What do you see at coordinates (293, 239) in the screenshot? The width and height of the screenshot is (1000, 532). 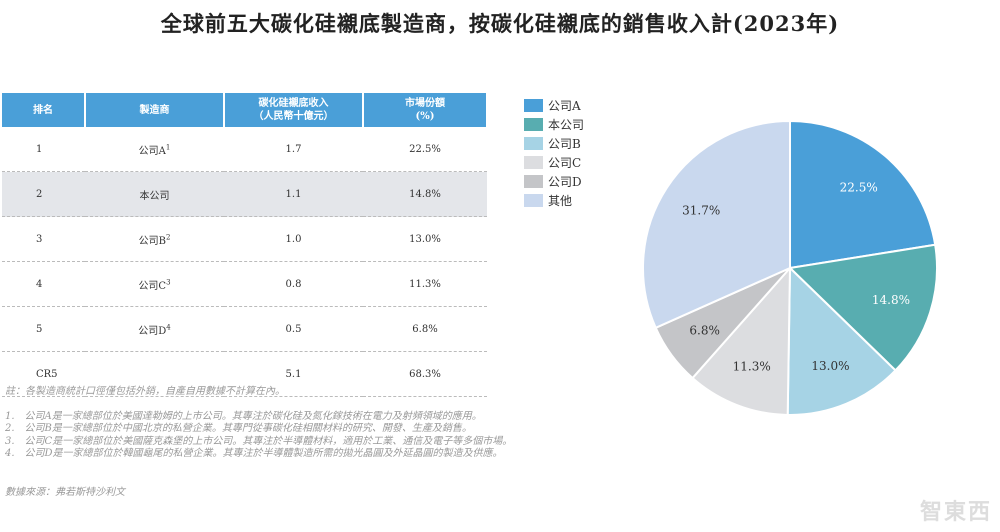 I see `revenue-cell: 1.0` at bounding box center [293, 239].